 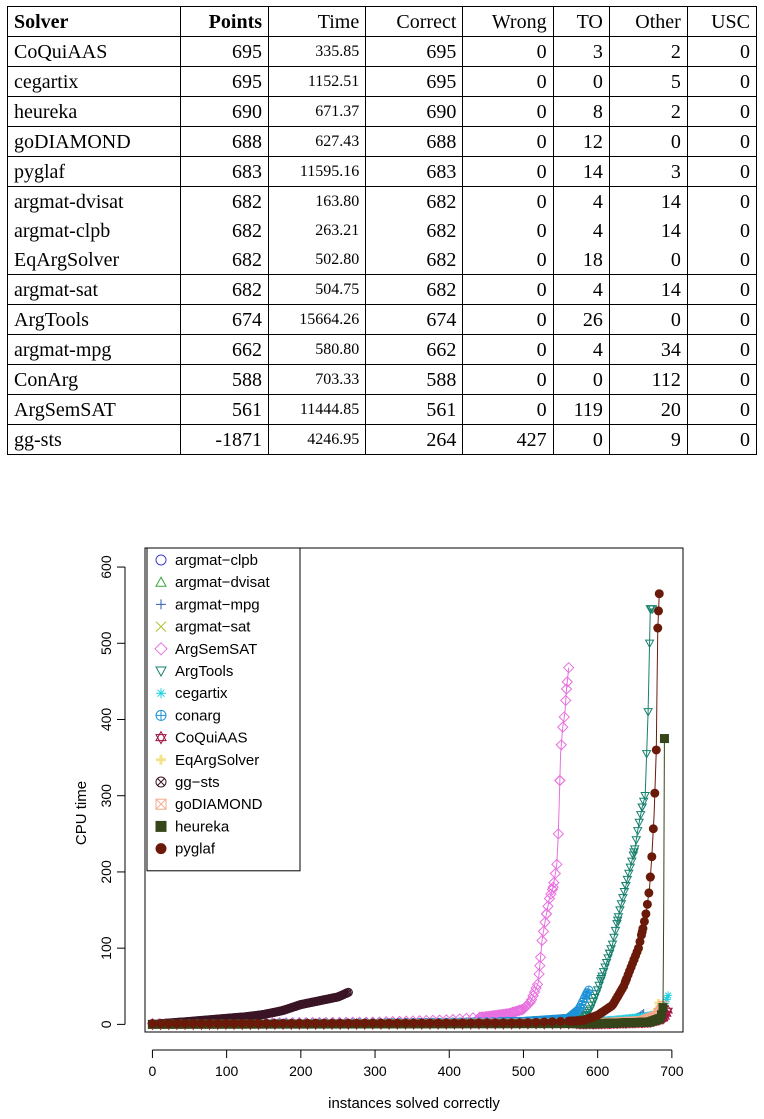 What do you see at coordinates (216, 560) in the screenshot?
I see `legend-label: argmat−clpb` at bounding box center [216, 560].